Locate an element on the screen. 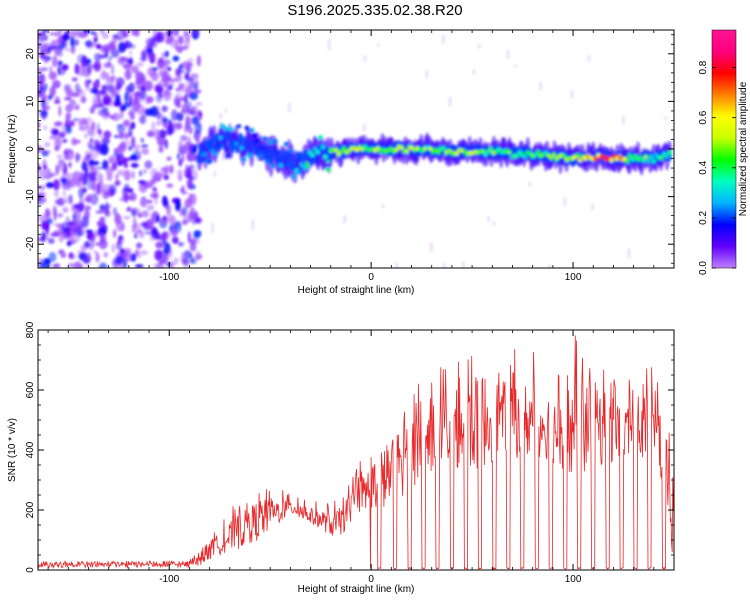  colorbar-tick-label: 0.8 is located at coordinates (703, 67).